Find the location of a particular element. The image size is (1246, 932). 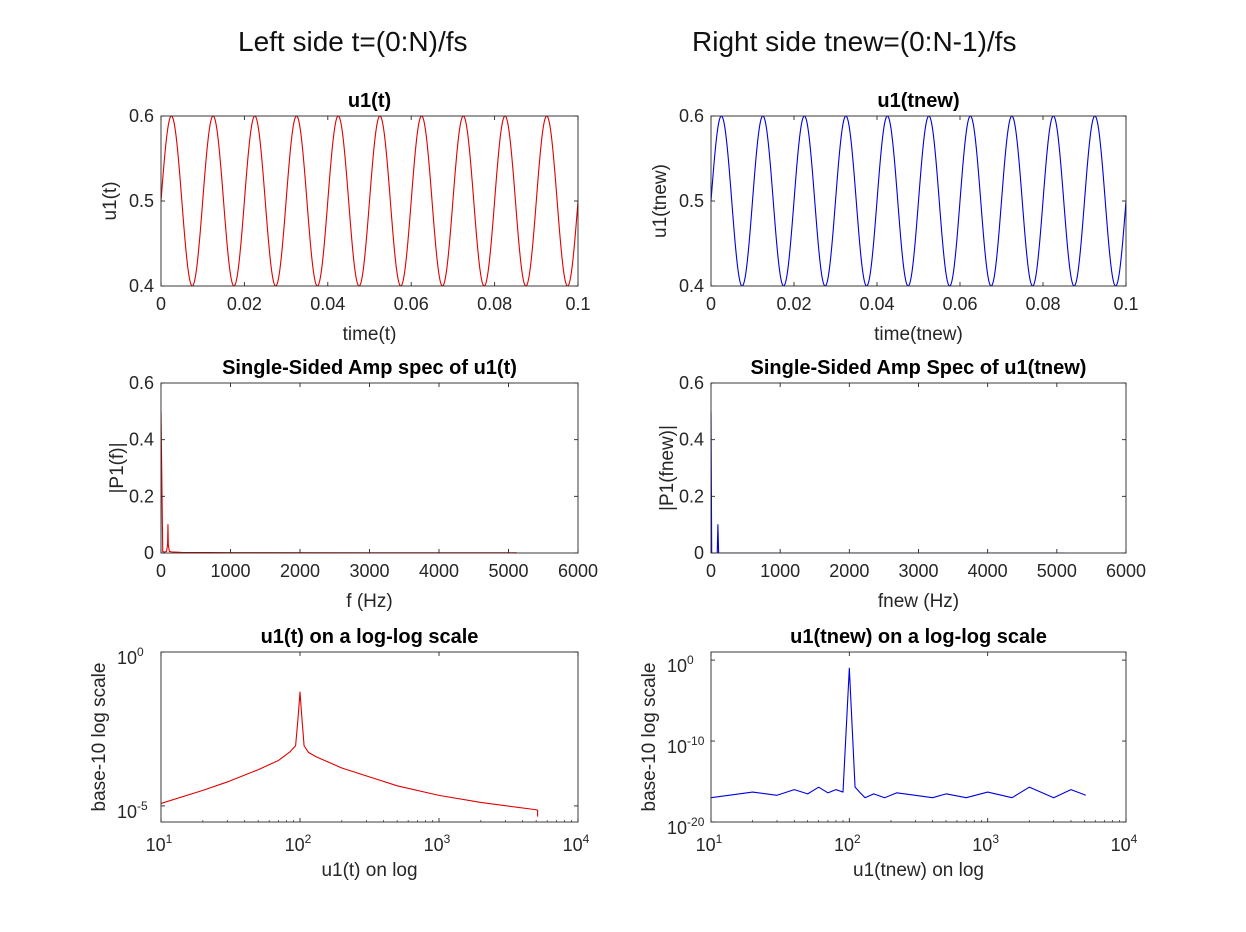

x-tick-label-u1tnew-4: 0.08 is located at coordinates (1042, 304).